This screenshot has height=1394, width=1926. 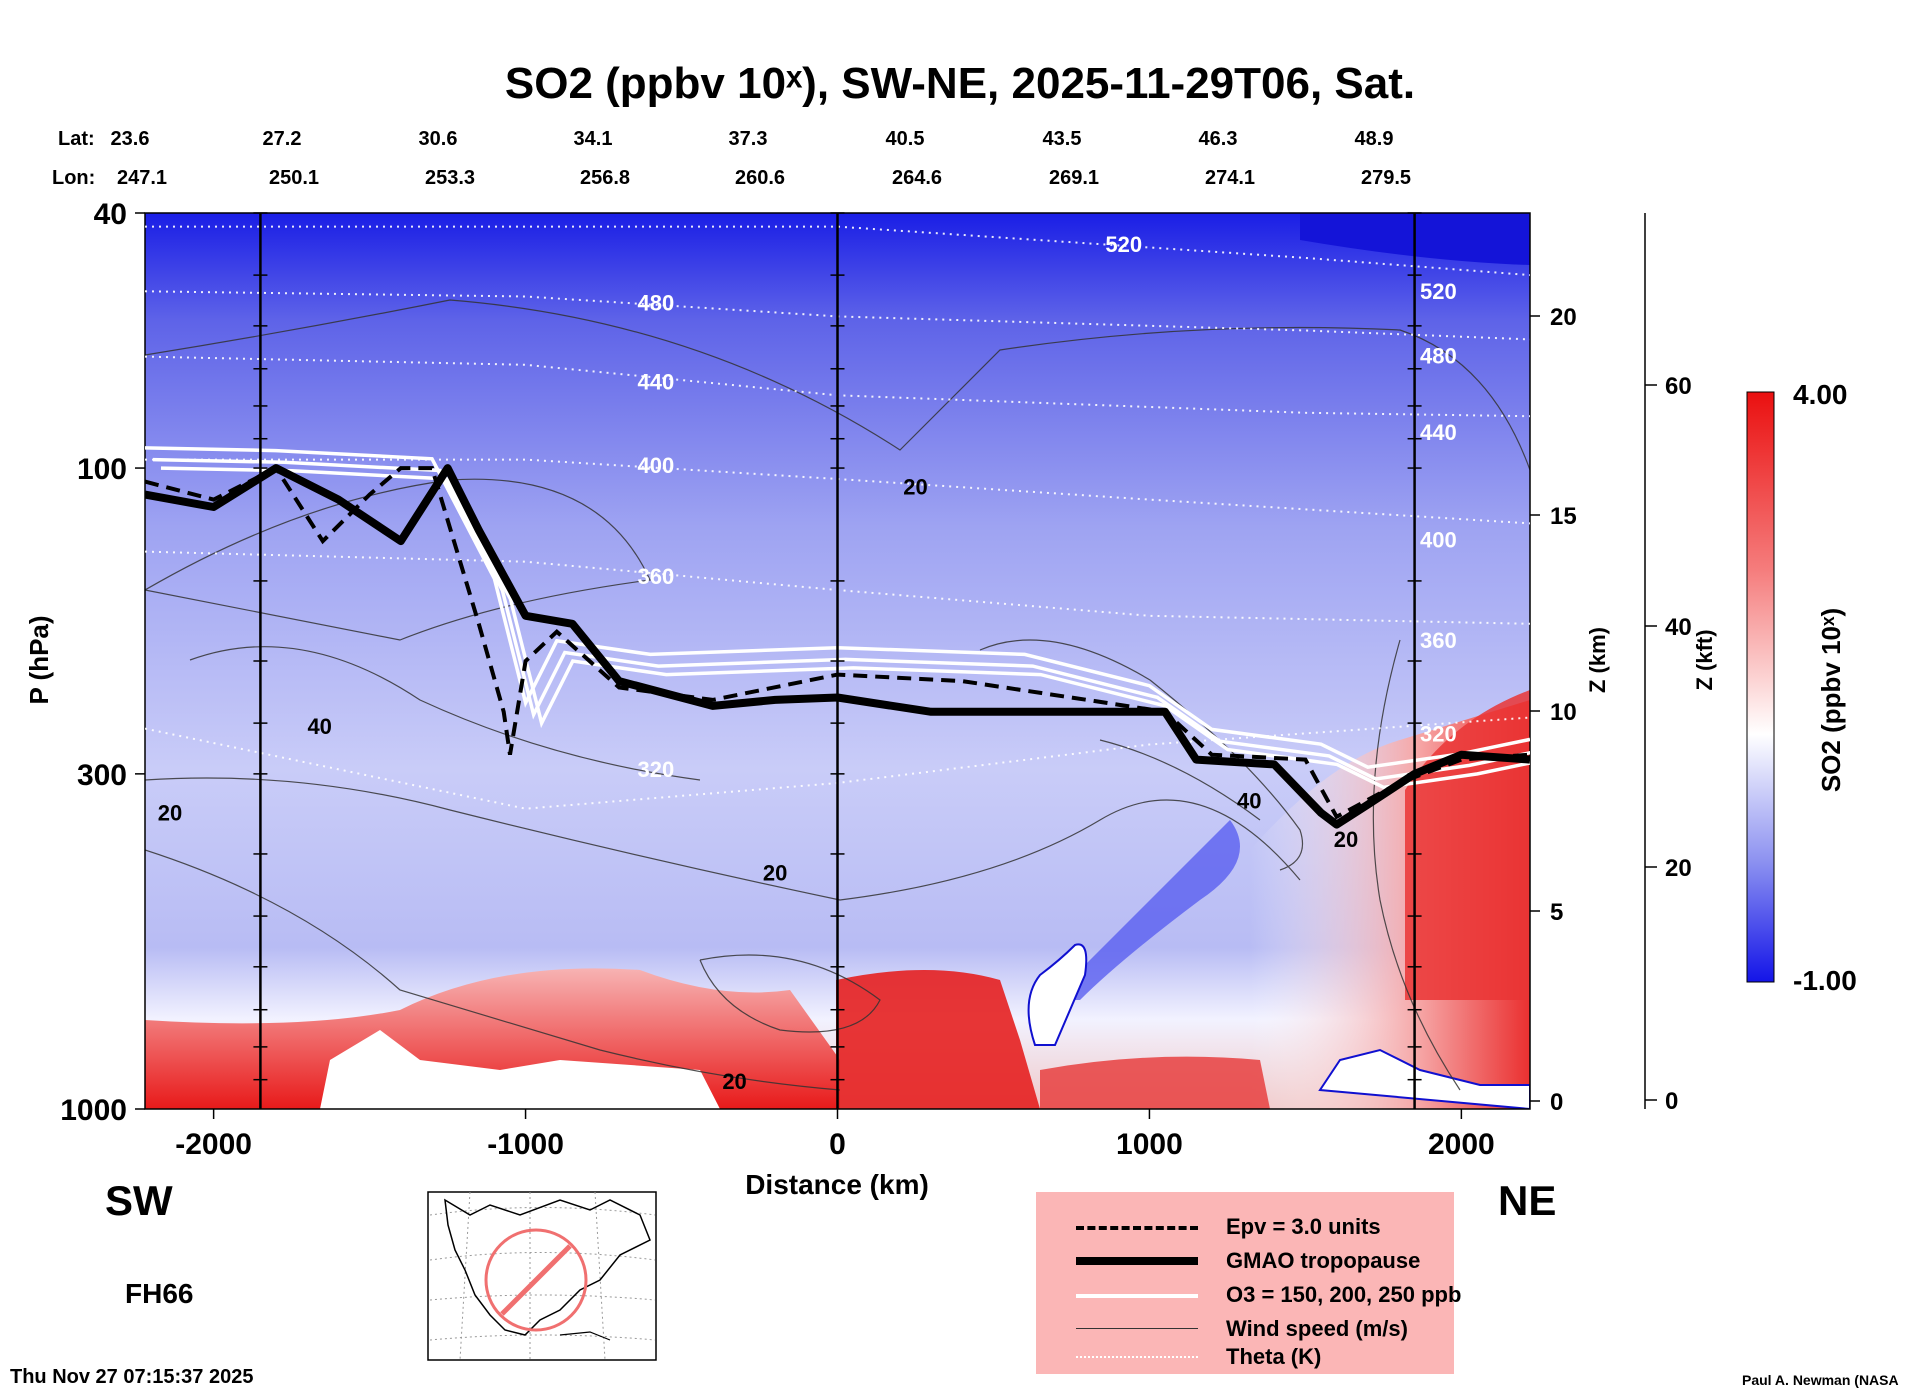 I want to click on legend-item-theta: Theta (K), so click(x=1245, y=1357).